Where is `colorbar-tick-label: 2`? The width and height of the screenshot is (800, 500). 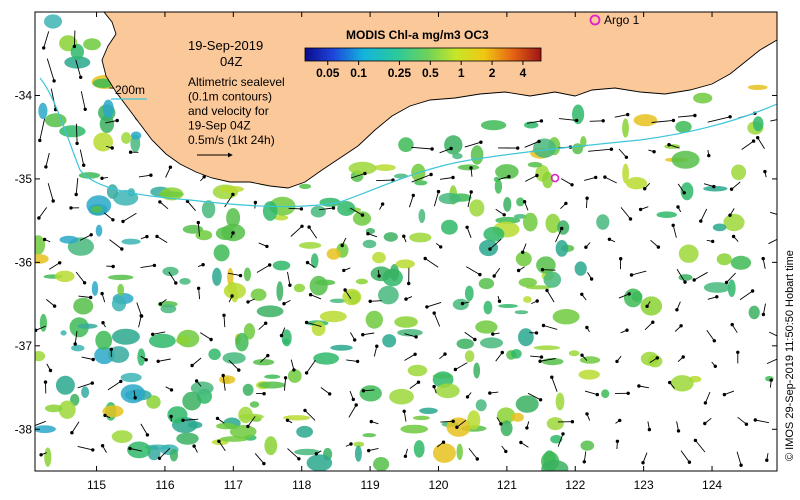 colorbar-tick-label: 2 is located at coordinates (492, 73).